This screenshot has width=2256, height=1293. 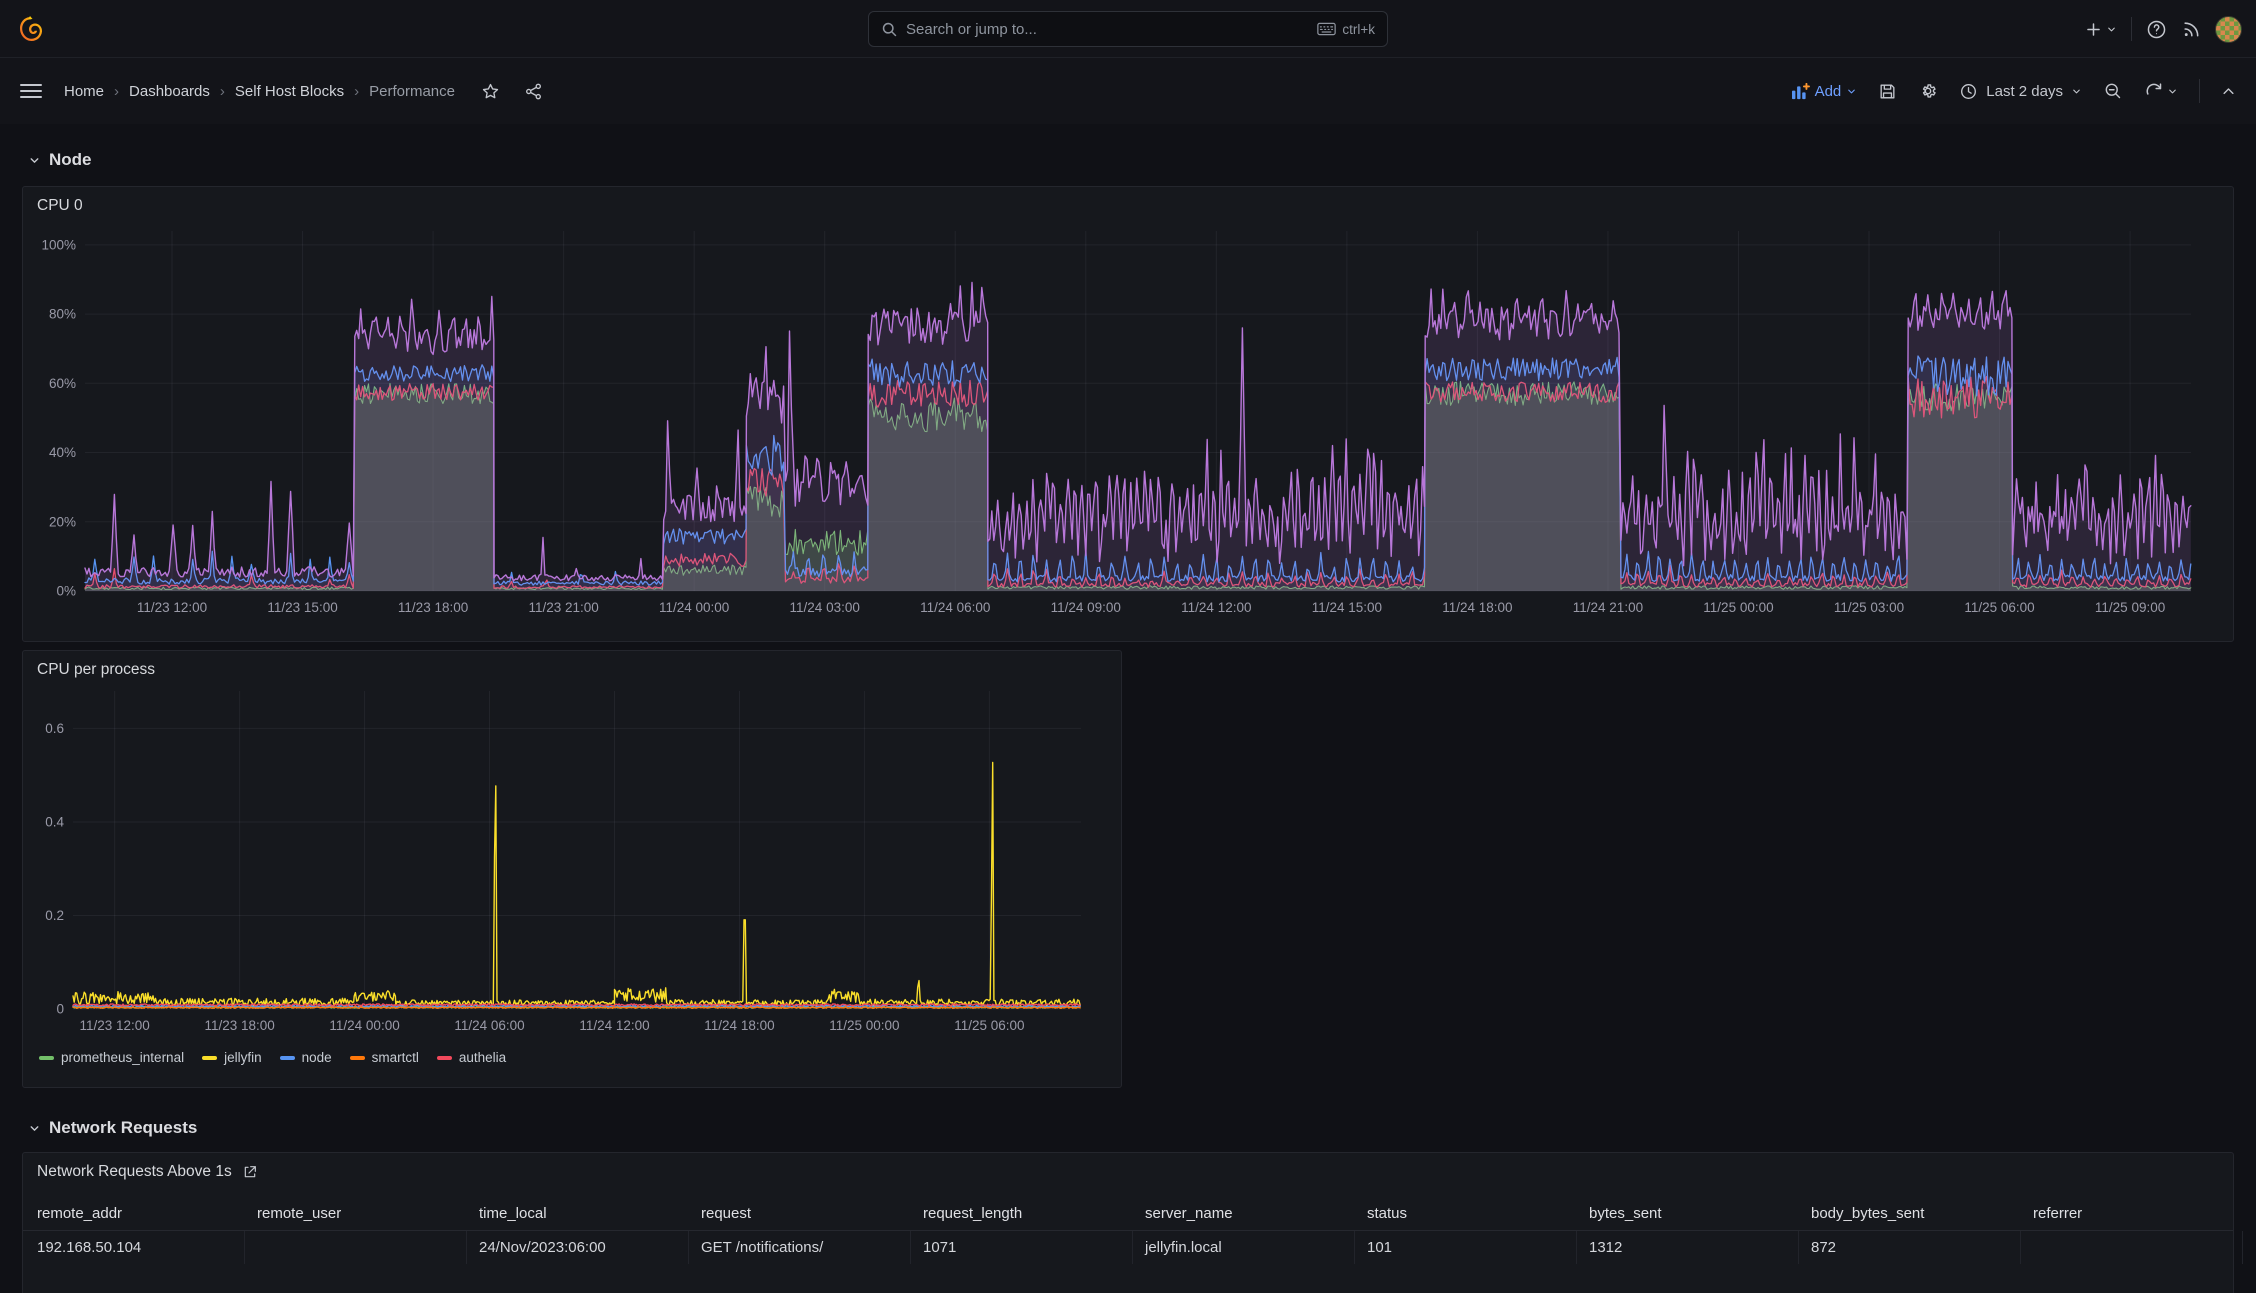 I want to click on panel-cpu-per-process-title: CPU per process, so click(x=96, y=669).